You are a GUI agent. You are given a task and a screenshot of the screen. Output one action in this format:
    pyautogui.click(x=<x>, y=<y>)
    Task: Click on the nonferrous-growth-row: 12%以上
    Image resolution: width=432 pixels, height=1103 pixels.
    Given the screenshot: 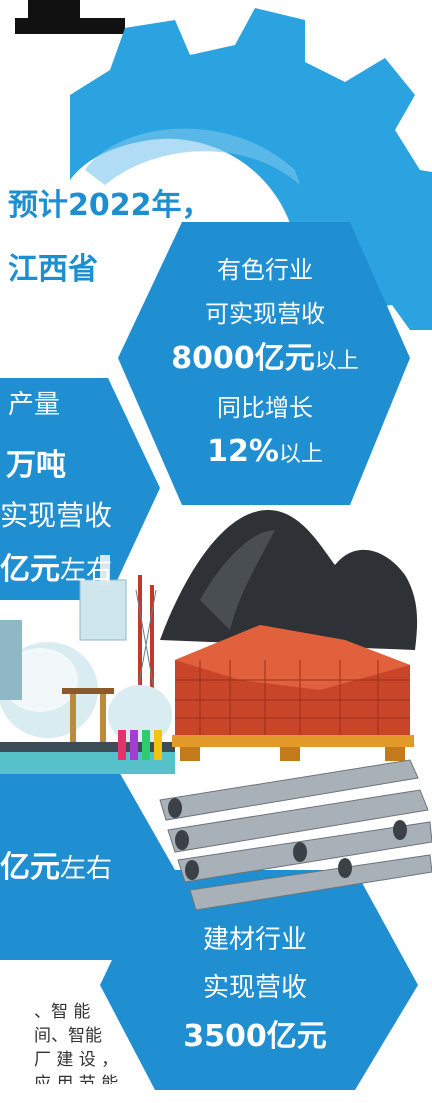 What is the action you would take?
    pyautogui.click(x=265, y=454)
    